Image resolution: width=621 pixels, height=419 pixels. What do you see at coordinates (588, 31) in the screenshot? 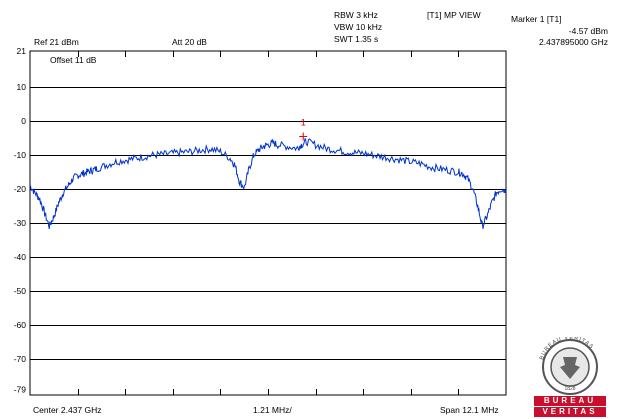
I see `marker-level: -4.57 dBm` at bounding box center [588, 31].